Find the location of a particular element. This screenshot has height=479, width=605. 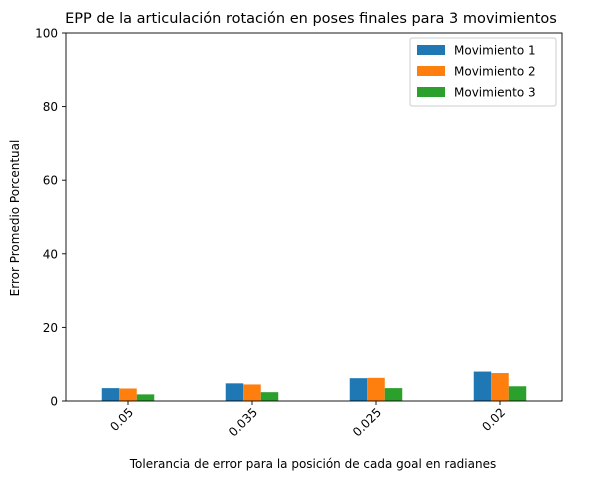

legend-box is located at coordinates (483, 72).